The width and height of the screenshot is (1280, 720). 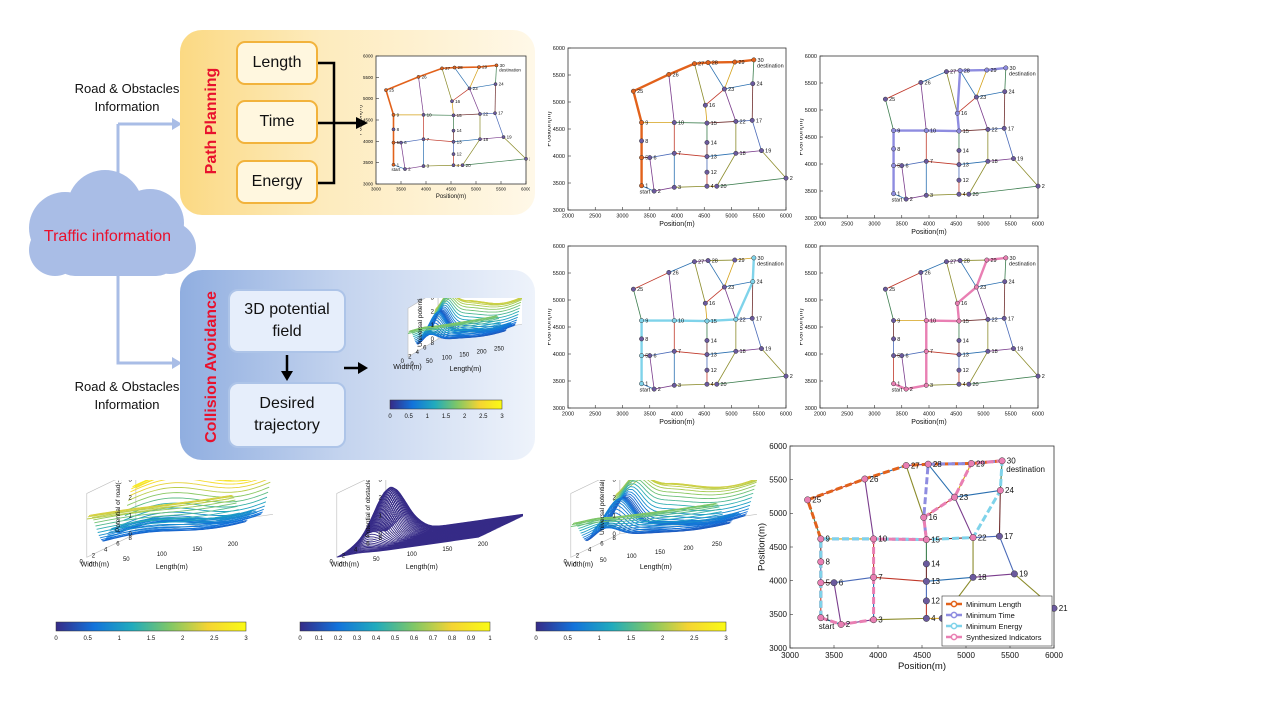 What do you see at coordinates (906, 167) in the screenshot?
I see `node-label-6: 6` at bounding box center [906, 167].